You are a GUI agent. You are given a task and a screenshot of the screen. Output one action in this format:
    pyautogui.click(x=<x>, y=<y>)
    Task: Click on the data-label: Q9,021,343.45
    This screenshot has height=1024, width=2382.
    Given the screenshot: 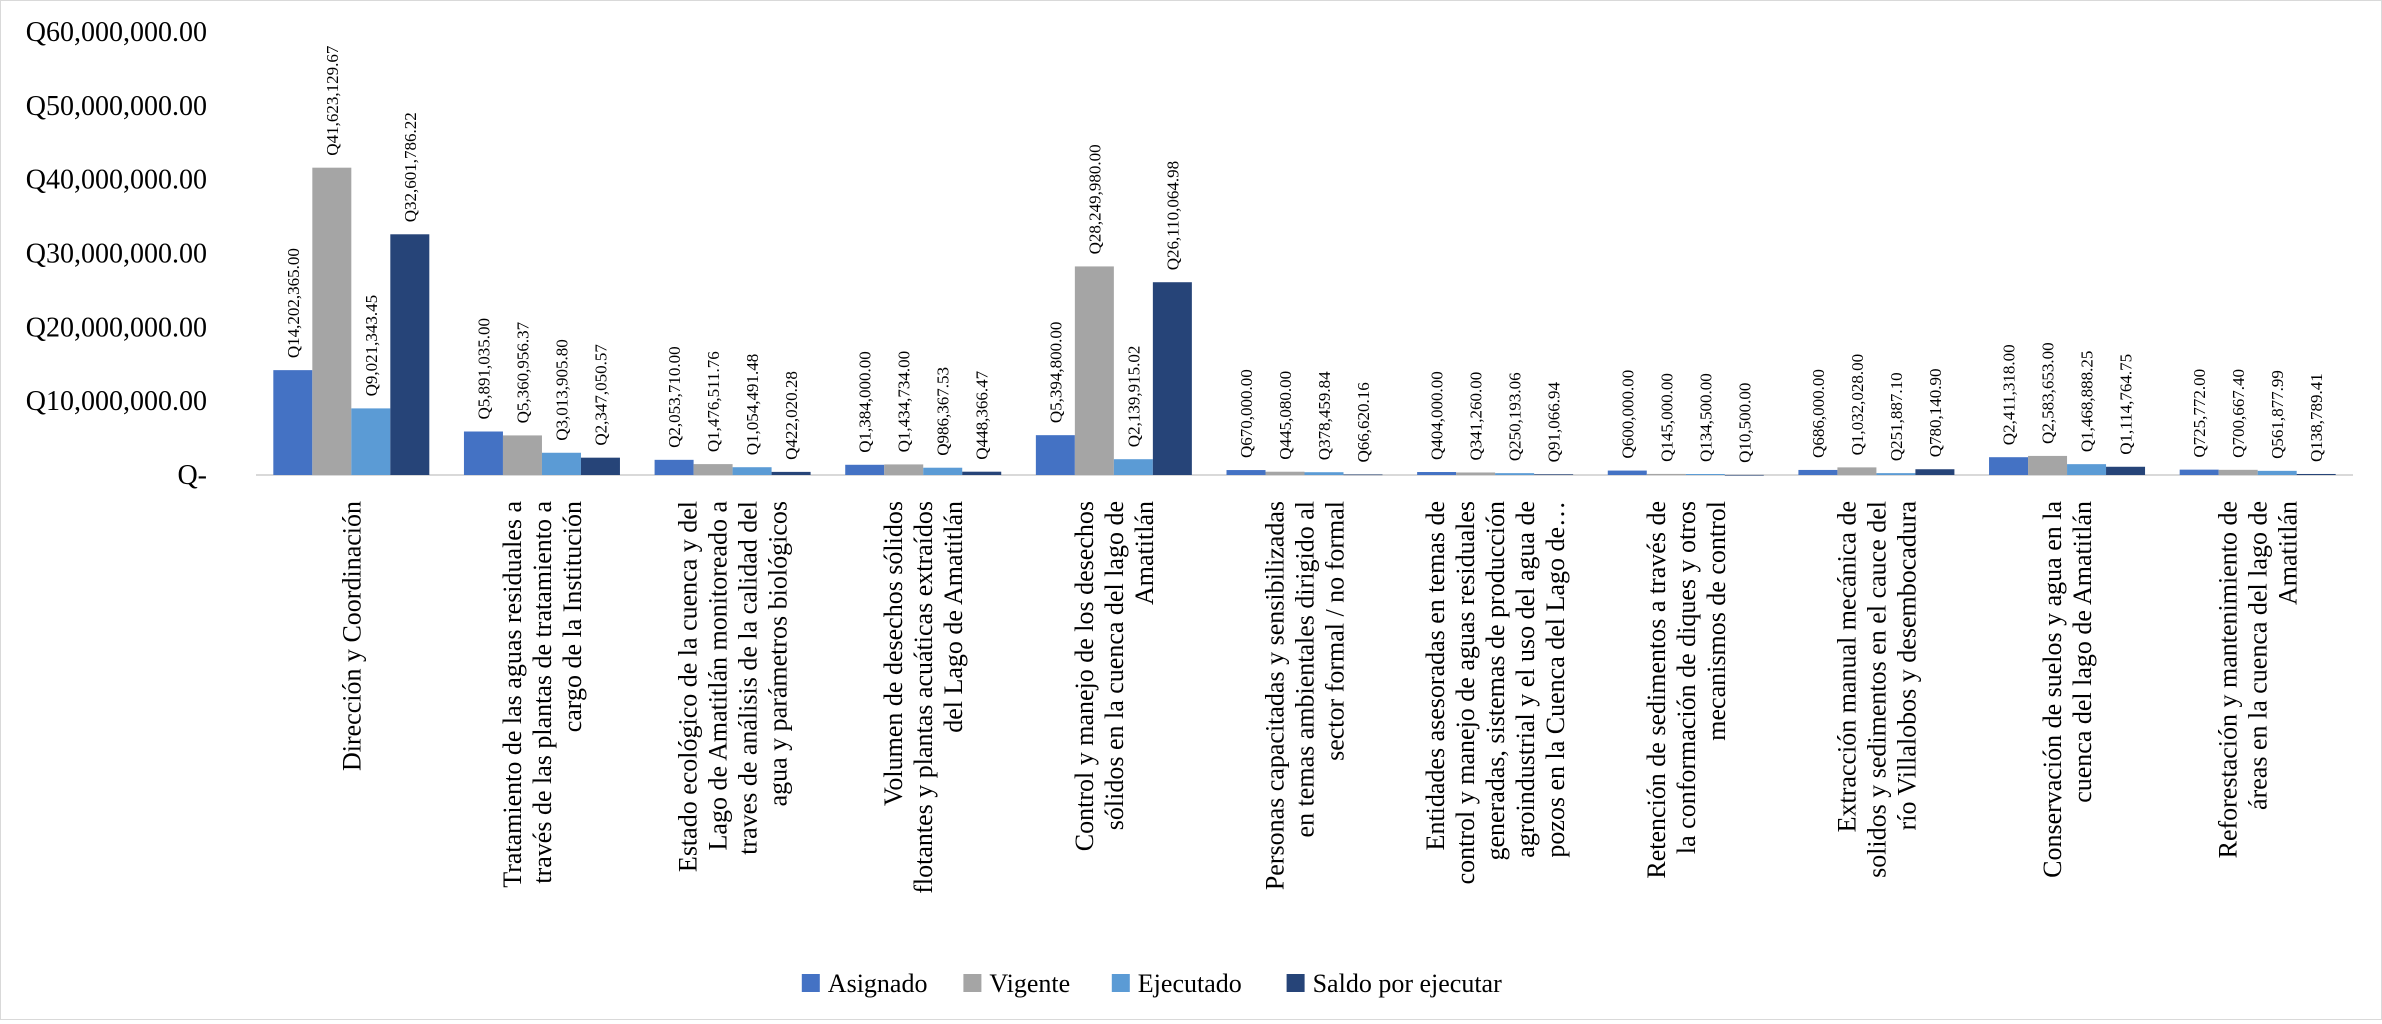 What is the action you would take?
    pyautogui.click(x=371, y=346)
    